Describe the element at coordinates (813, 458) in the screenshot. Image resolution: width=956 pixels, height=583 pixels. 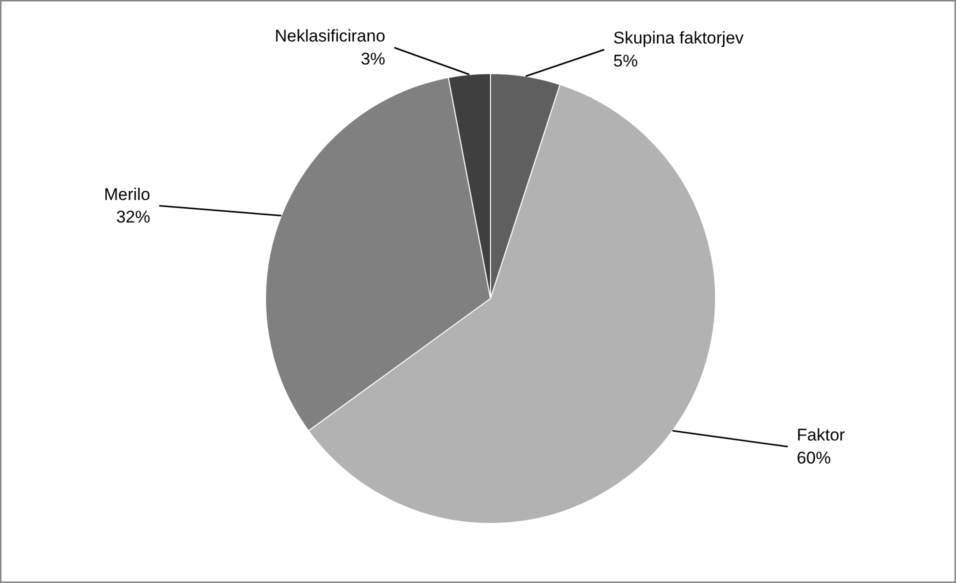
I see `data-label: 60%` at that location.